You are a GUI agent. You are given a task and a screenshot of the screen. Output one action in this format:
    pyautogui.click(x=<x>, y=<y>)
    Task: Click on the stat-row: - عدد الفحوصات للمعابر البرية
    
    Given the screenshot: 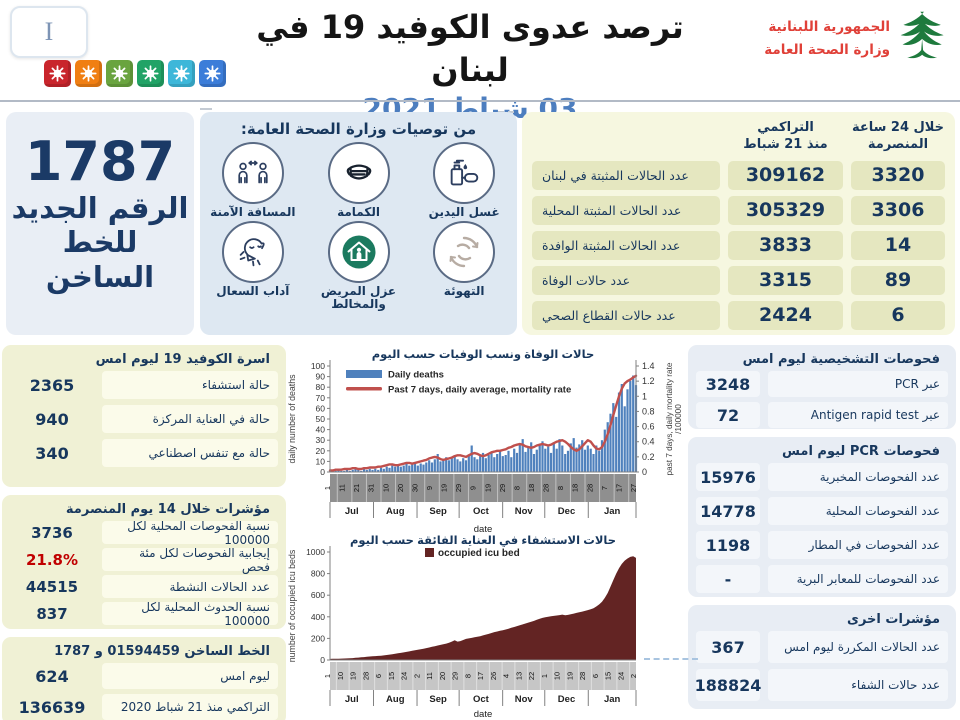 What is the action you would take?
    pyautogui.click(x=822, y=579)
    